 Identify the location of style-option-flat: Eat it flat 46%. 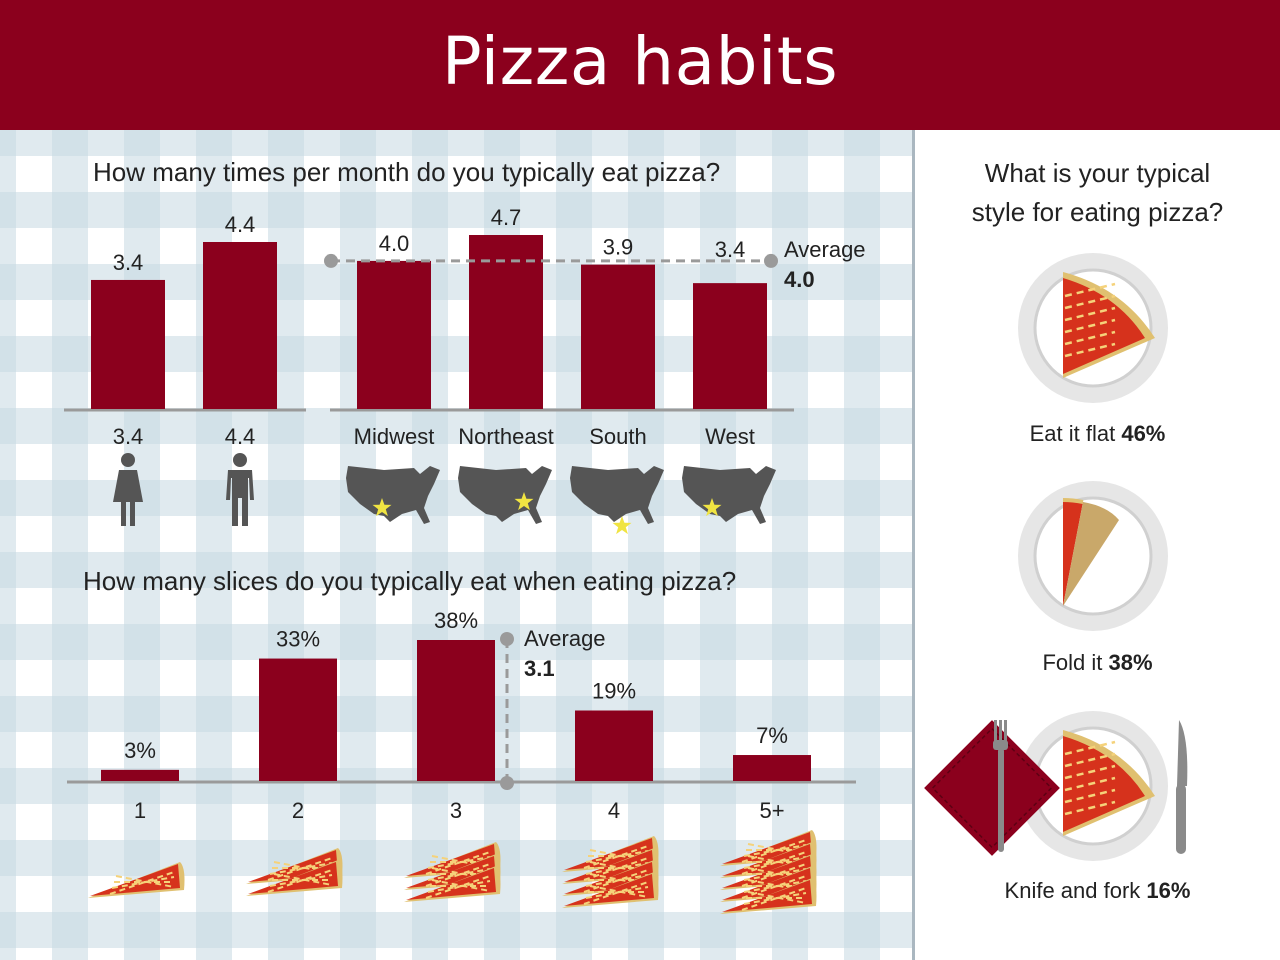
(1097, 434).